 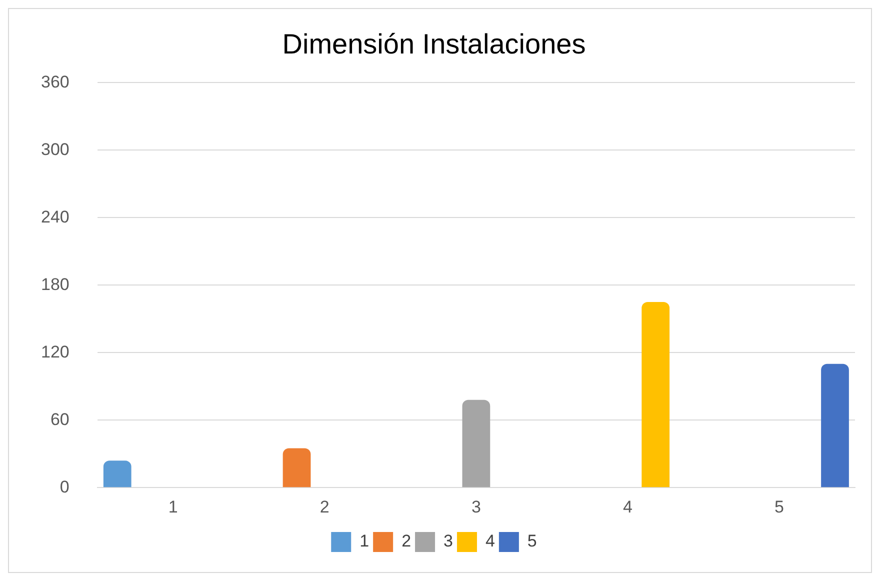 I want to click on x-tick-label: 4, so click(x=627, y=506).